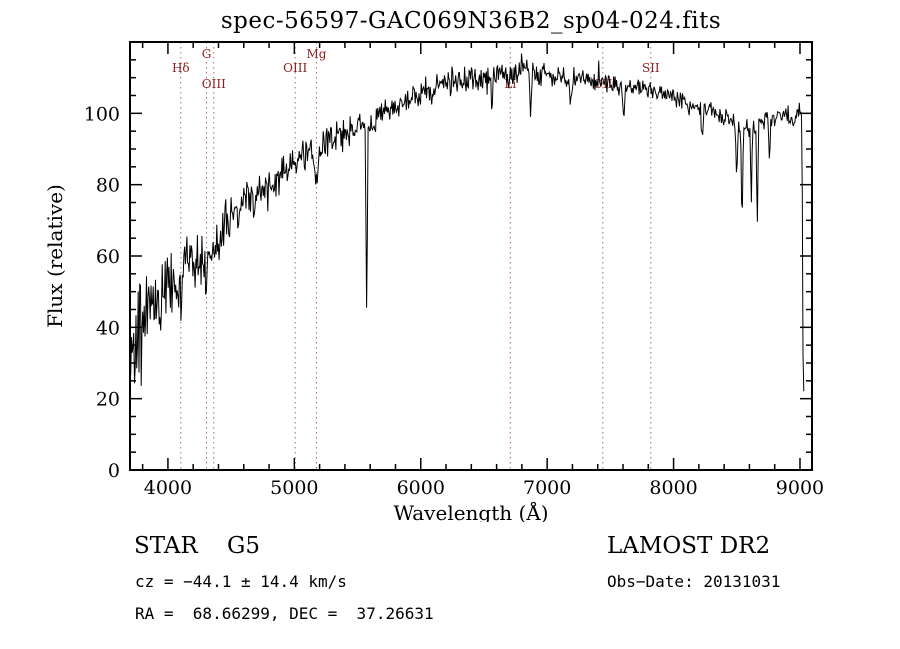  What do you see at coordinates (181, 68) in the screenshot?
I see `spectral-line-label: Hδ` at bounding box center [181, 68].